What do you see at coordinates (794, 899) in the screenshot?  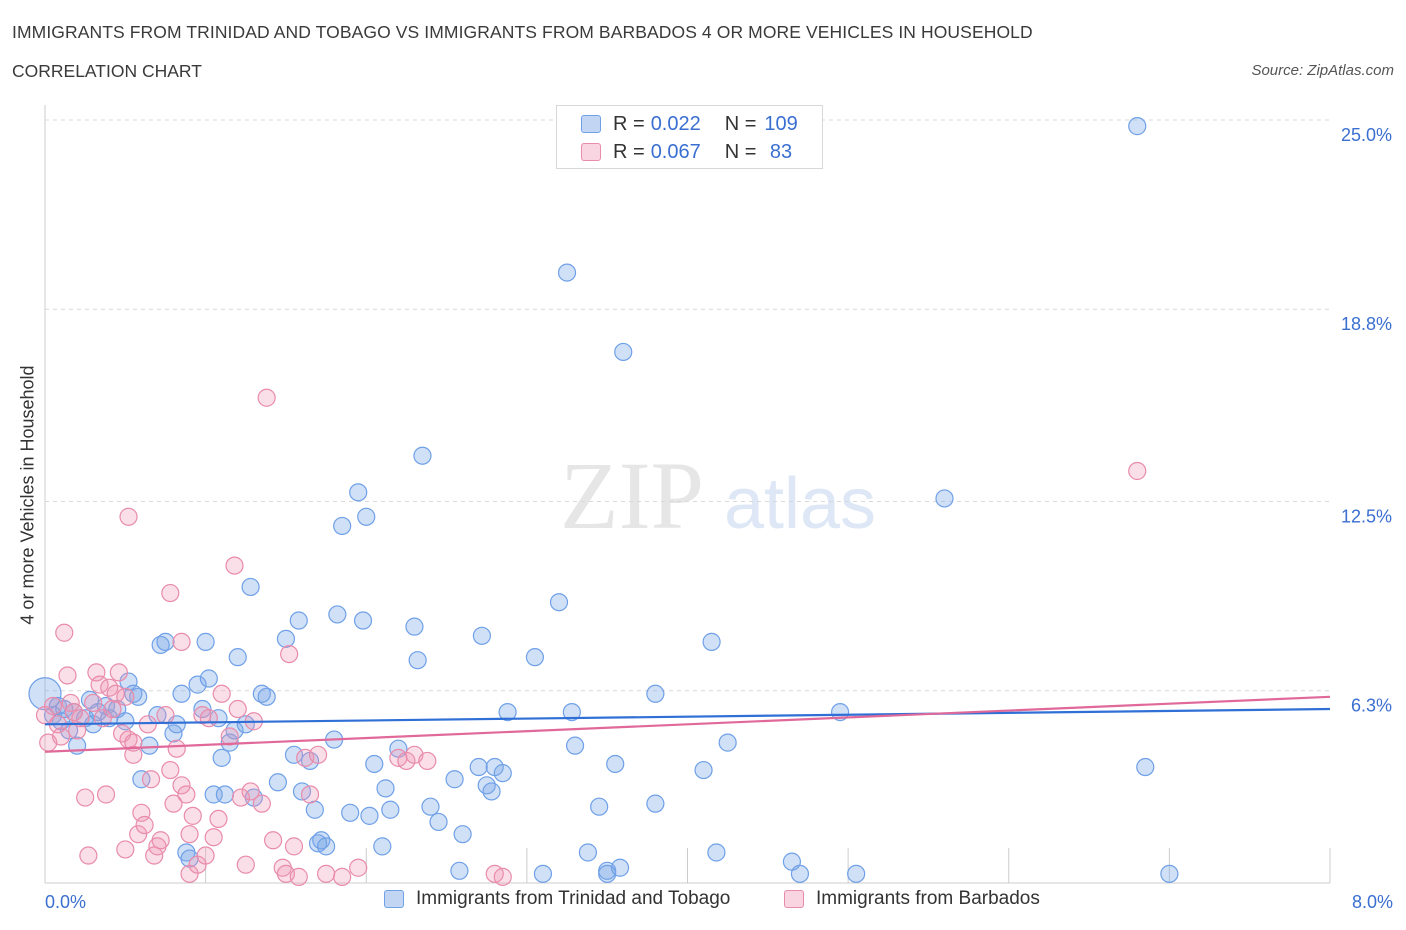 I see `series-swatch-pink` at bounding box center [794, 899].